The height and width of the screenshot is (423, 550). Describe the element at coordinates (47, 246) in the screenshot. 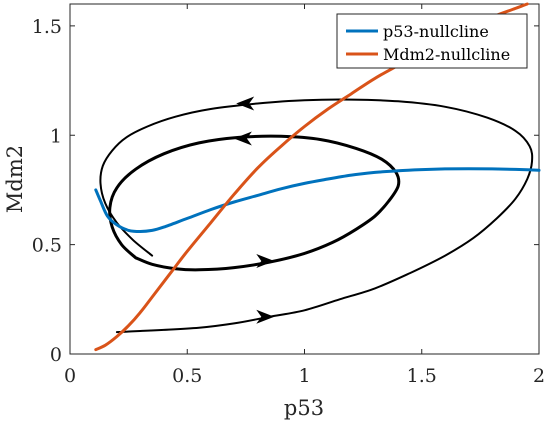

I see `y-tick-label: 0.5` at that location.